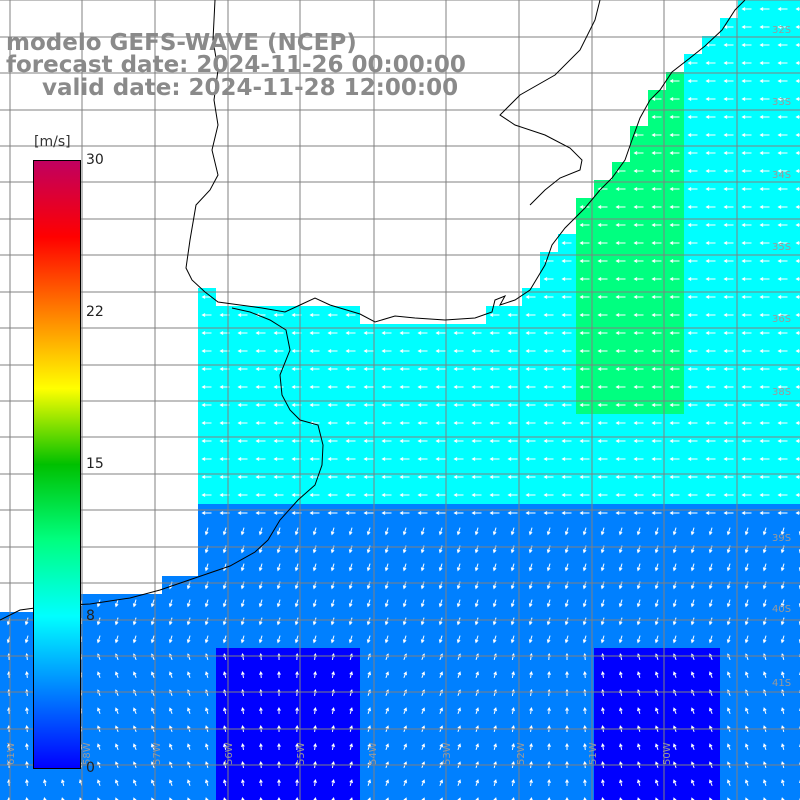  What do you see at coordinates (781, 609) in the screenshot?
I see `latitude-label: 40S` at bounding box center [781, 609].